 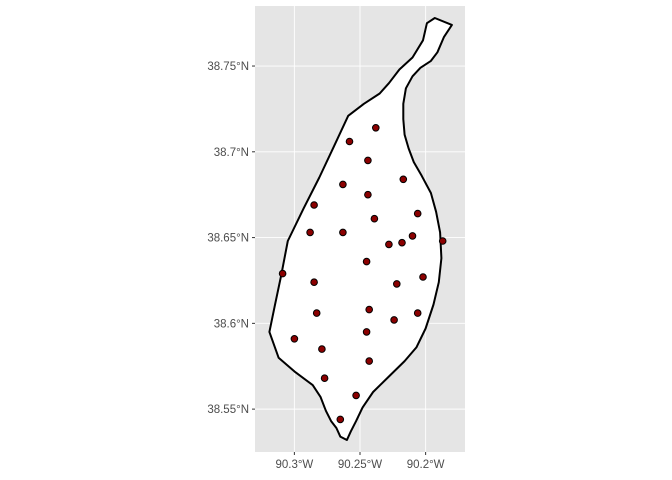 What do you see at coordinates (231, 153) in the screenshot?
I see `y-tick-label: 38.7°N` at bounding box center [231, 153].